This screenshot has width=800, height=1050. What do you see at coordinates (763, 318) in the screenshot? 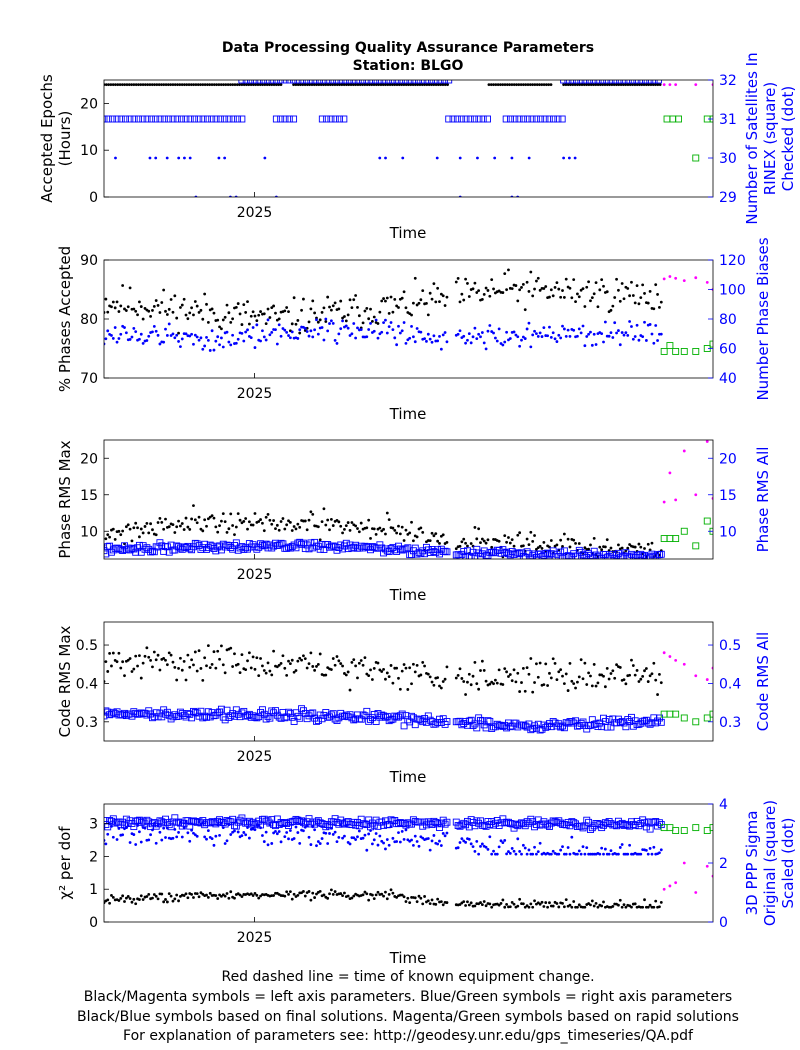
I see `right-axis-label: Number Phase Biases` at bounding box center [763, 318].